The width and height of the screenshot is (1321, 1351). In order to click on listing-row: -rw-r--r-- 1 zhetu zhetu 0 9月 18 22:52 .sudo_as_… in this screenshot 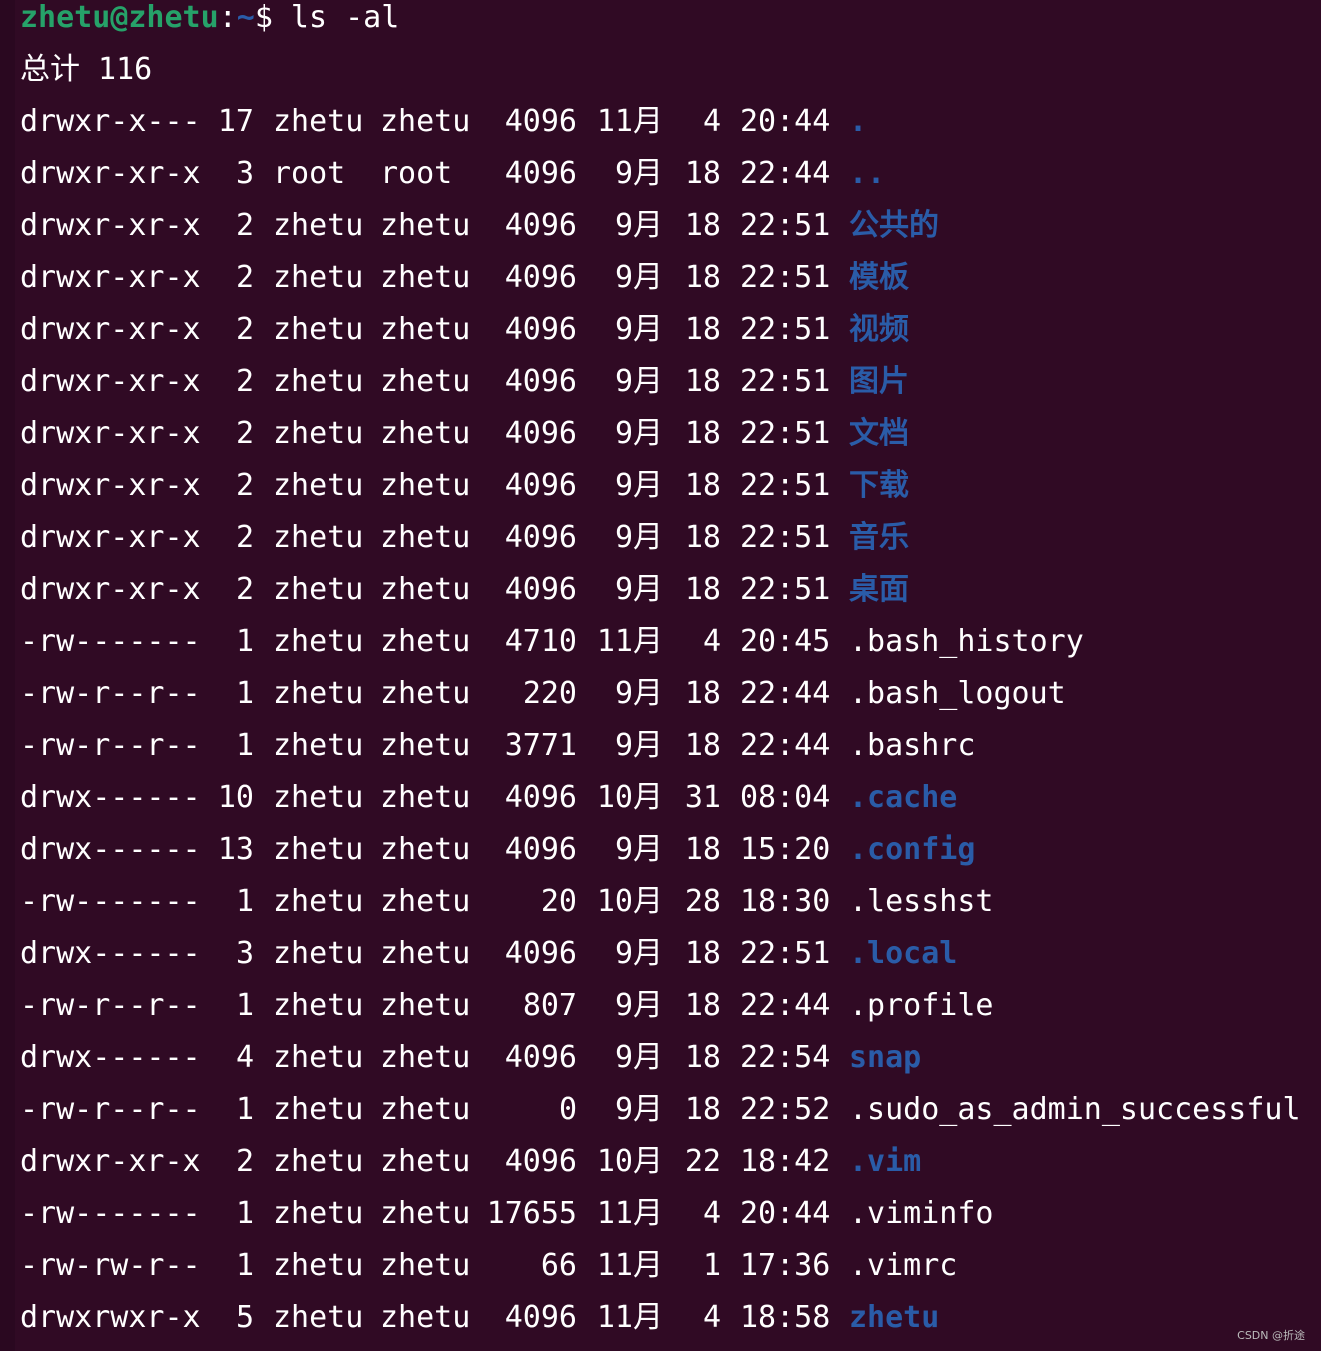, I will do `click(670, 1110)`.